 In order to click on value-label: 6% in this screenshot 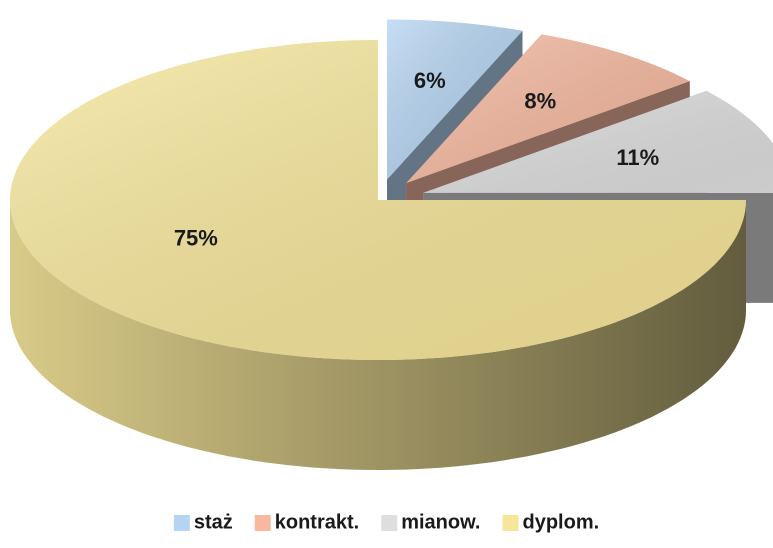, I will do `click(430, 80)`.